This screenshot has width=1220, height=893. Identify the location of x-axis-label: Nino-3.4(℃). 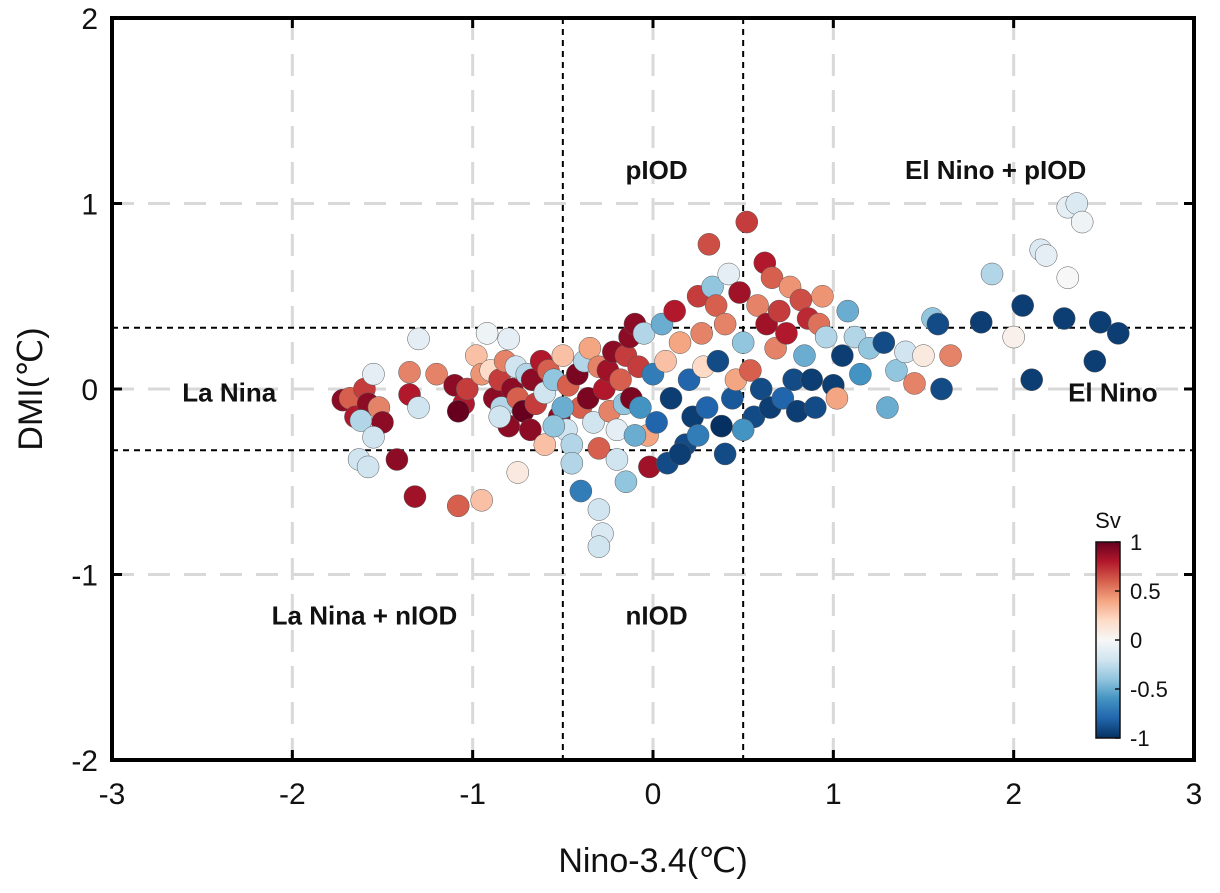
(652, 861).